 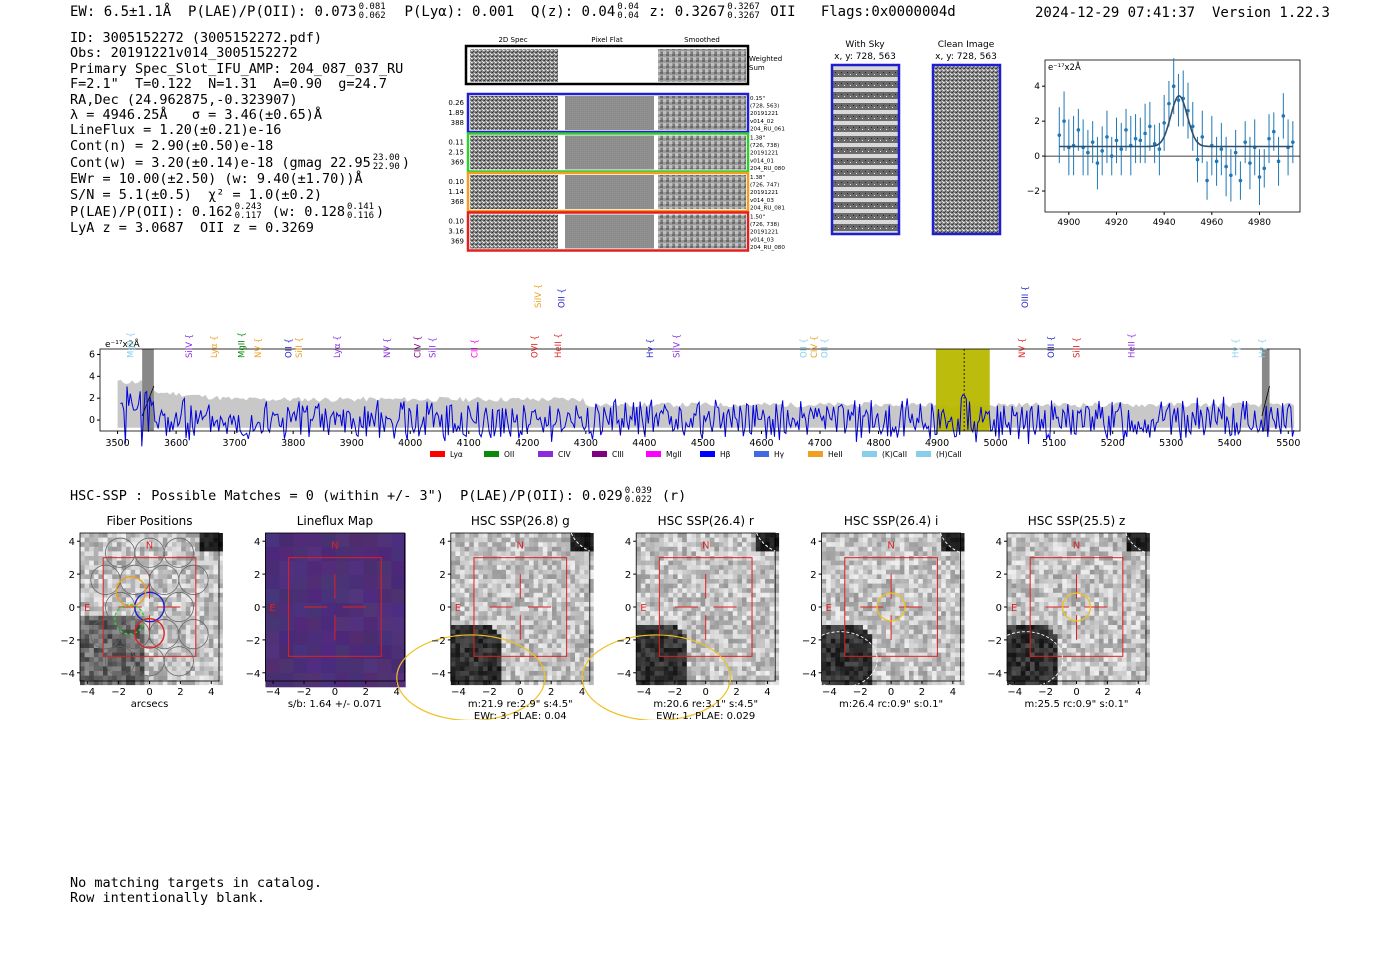 What do you see at coordinates (456, 192) in the screenshot?
I see `fiber-row-stat: 1.14` at bounding box center [456, 192].